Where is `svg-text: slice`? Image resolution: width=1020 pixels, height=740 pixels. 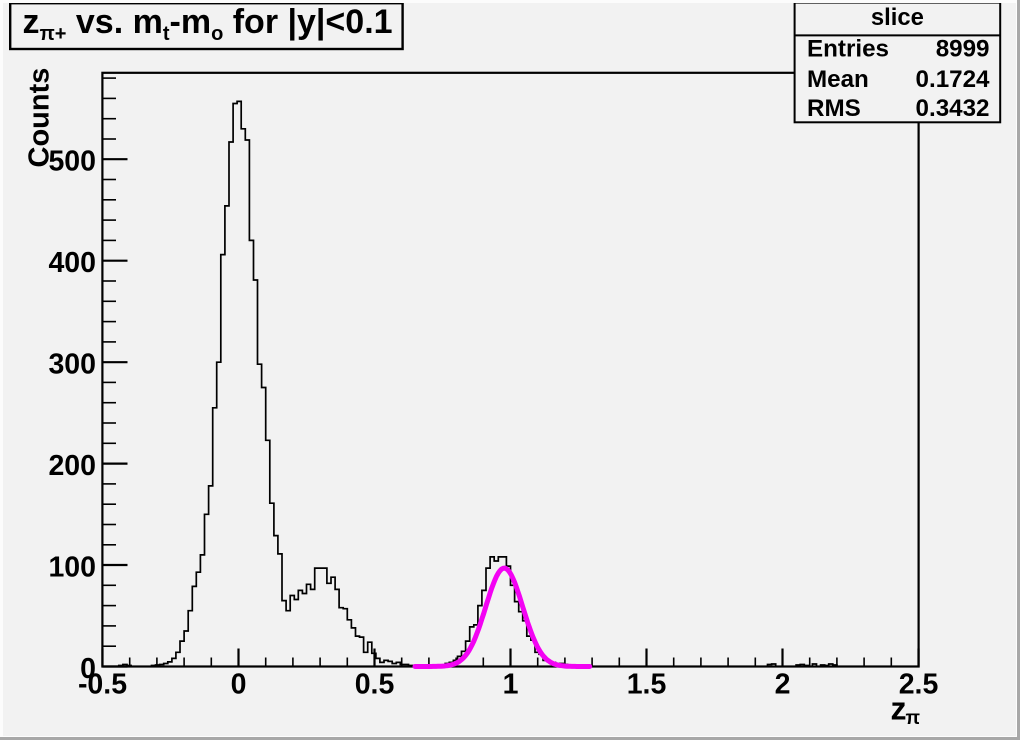
svg-text: slice is located at coordinates (897, 17).